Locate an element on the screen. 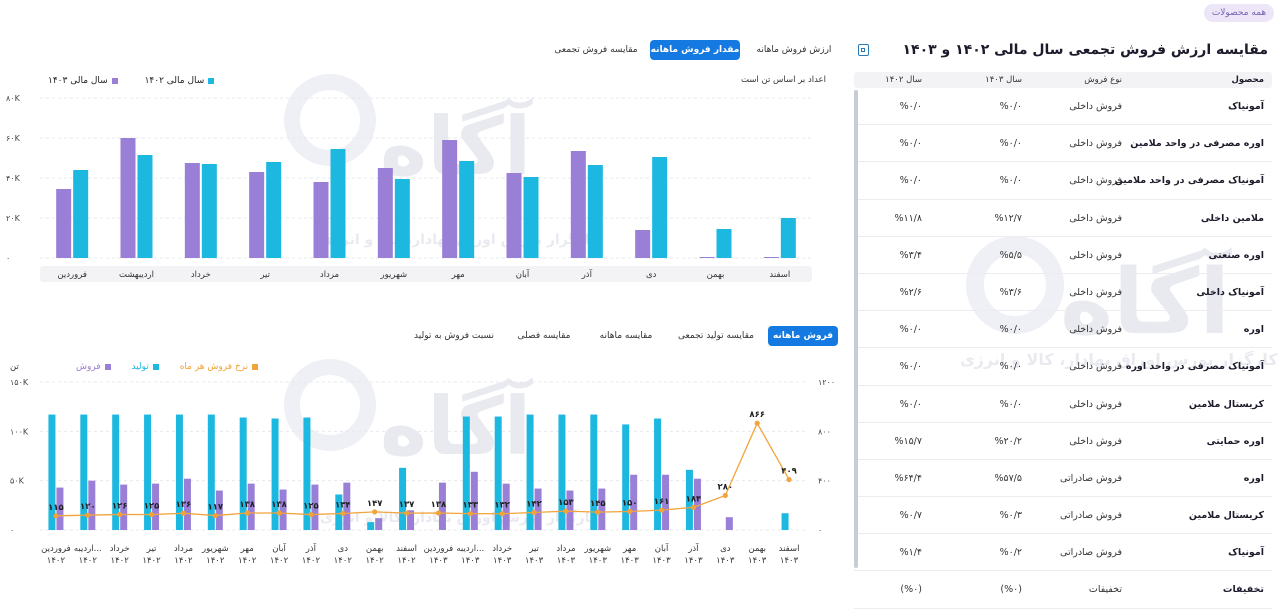 The height and width of the screenshot is (609, 1280). tab-tabs2-2: مقایسه ماهانه is located at coordinates (626, 336).